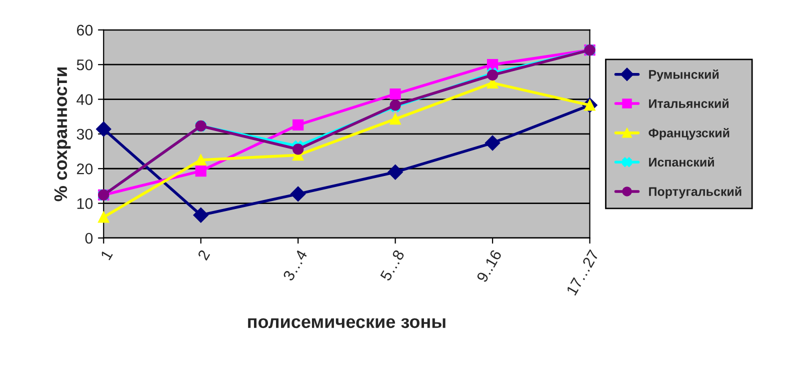 The width and height of the screenshot is (797, 365). What do you see at coordinates (681, 162) in the screenshot?
I see `legend-label: Испанский` at bounding box center [681, 162].